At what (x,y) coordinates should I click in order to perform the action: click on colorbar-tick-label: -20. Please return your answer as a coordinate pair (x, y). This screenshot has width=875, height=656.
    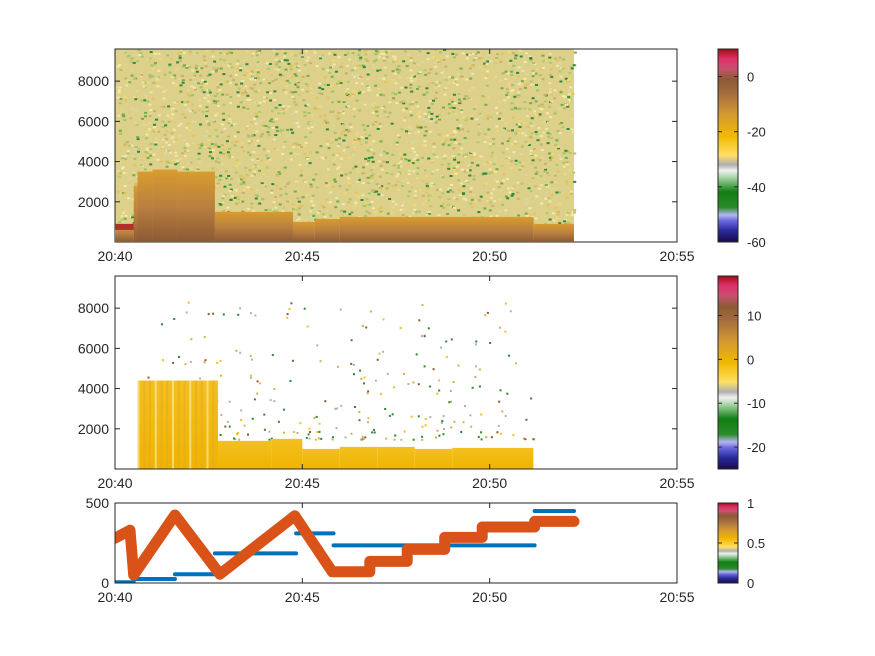
    Looking at the image, I should click on (756, 132).